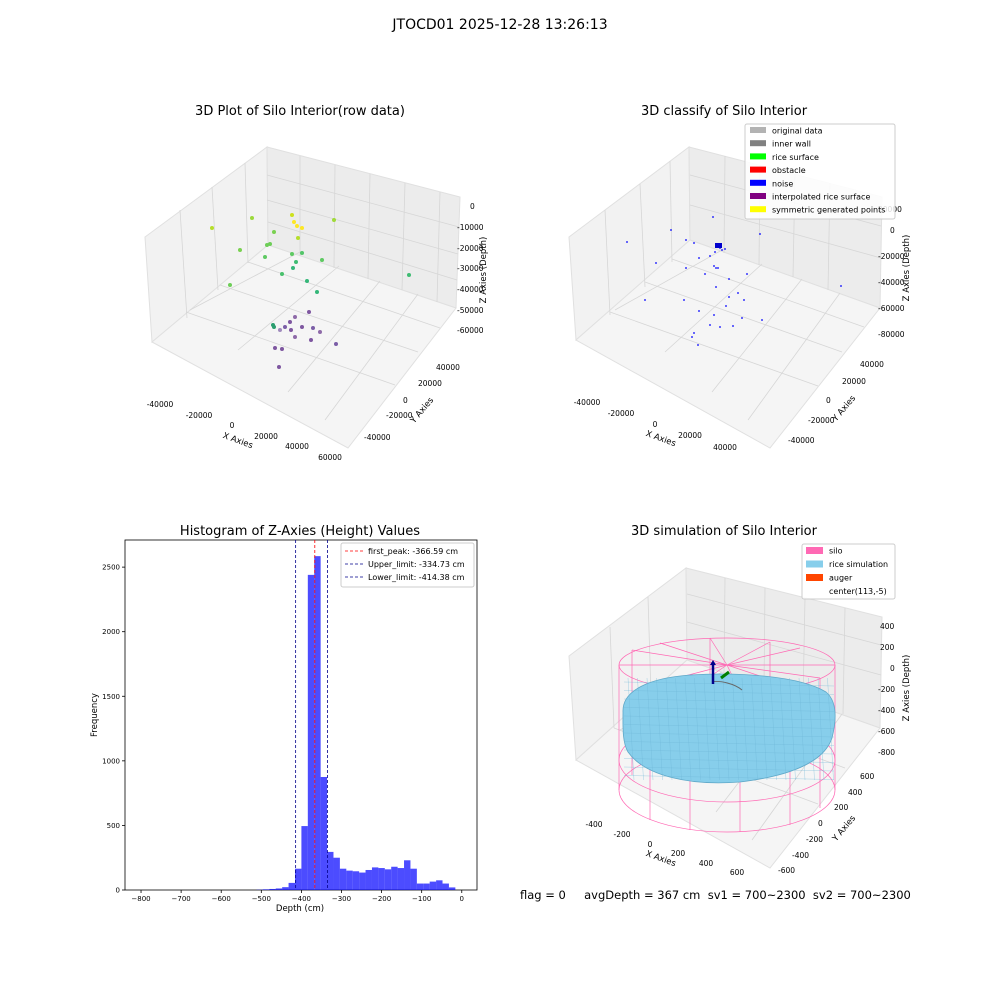  I want to click on p2-ylabel: Y Axies, so click(844, 408).